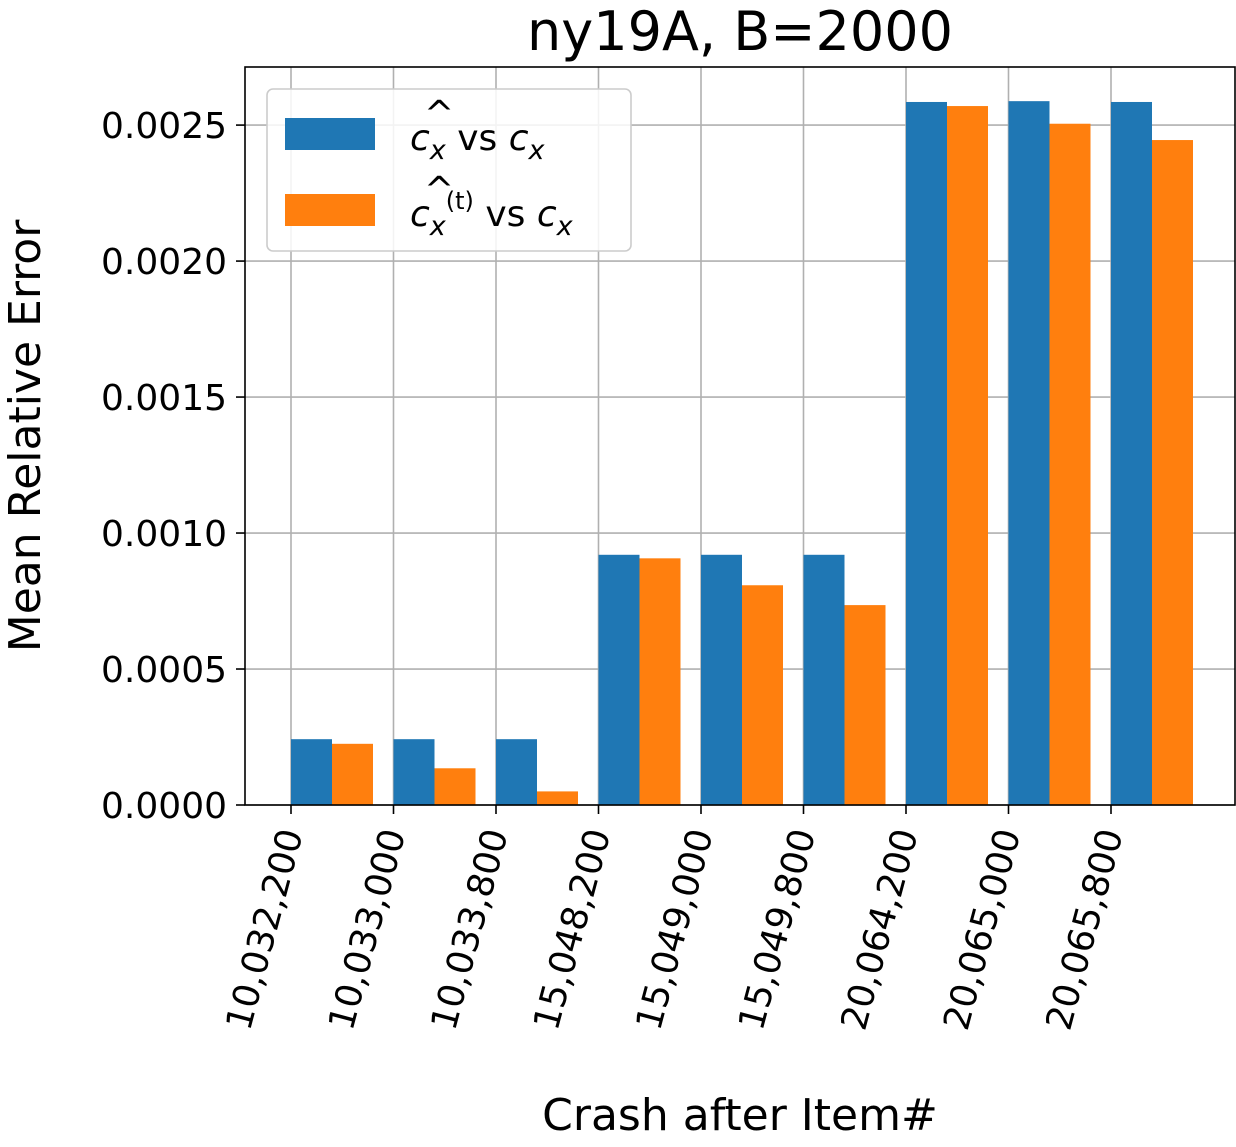 This screenshot has width=1236, height=1147. I want to click on legend-label-0-base: c, so click(420, 138).